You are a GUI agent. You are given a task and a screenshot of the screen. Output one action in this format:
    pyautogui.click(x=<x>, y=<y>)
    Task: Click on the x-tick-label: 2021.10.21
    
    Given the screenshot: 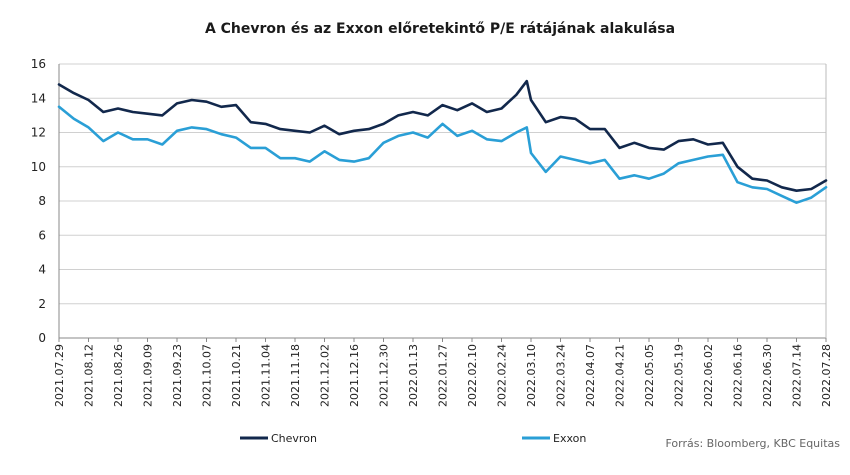 What is the action you would take?
    pyautogui.click(x=236, y=375)
    